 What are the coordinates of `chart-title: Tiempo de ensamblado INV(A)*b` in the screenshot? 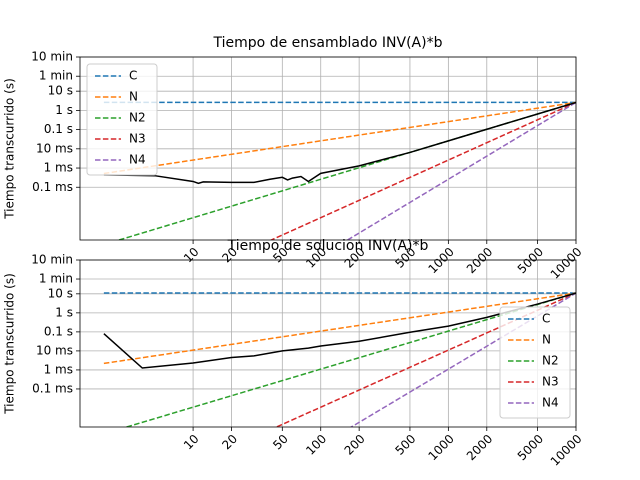 It's located at (328, 43).